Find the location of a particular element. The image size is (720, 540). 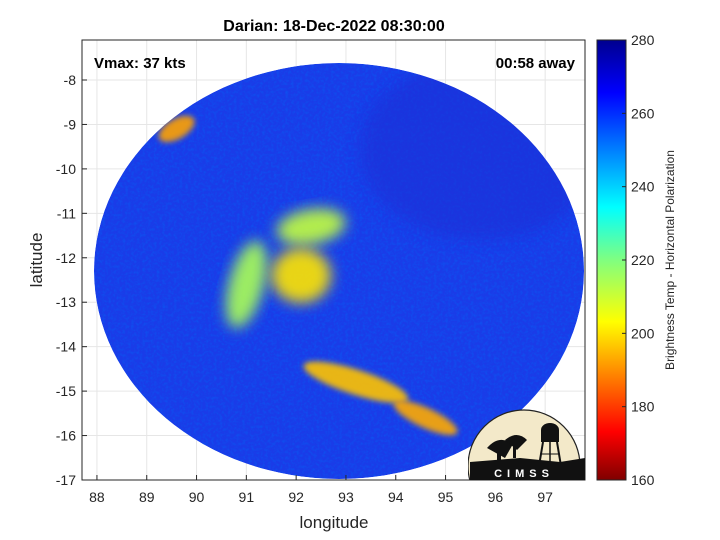

y-tick-label: -9 is located at coordinates (70, 124).